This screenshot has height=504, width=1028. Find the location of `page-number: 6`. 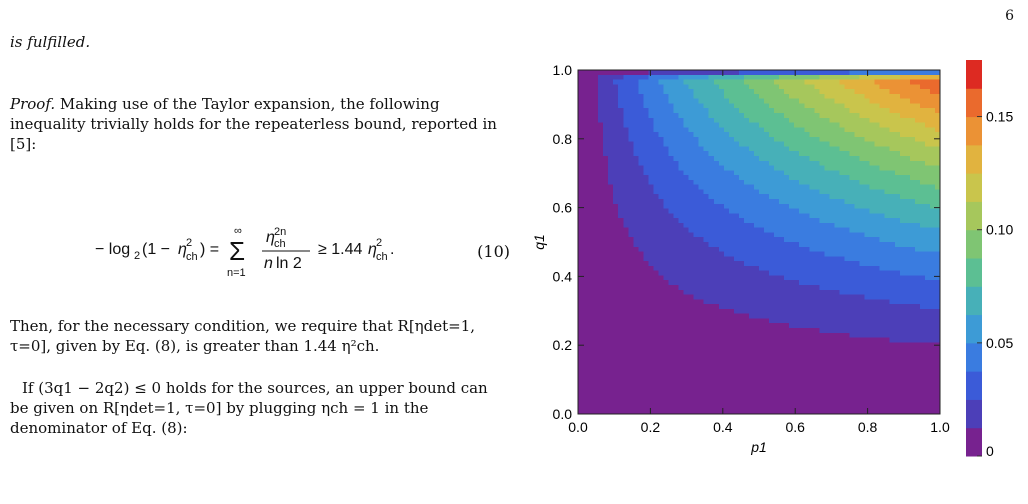

page-number: 6 is located at coordinates (1009, 16).